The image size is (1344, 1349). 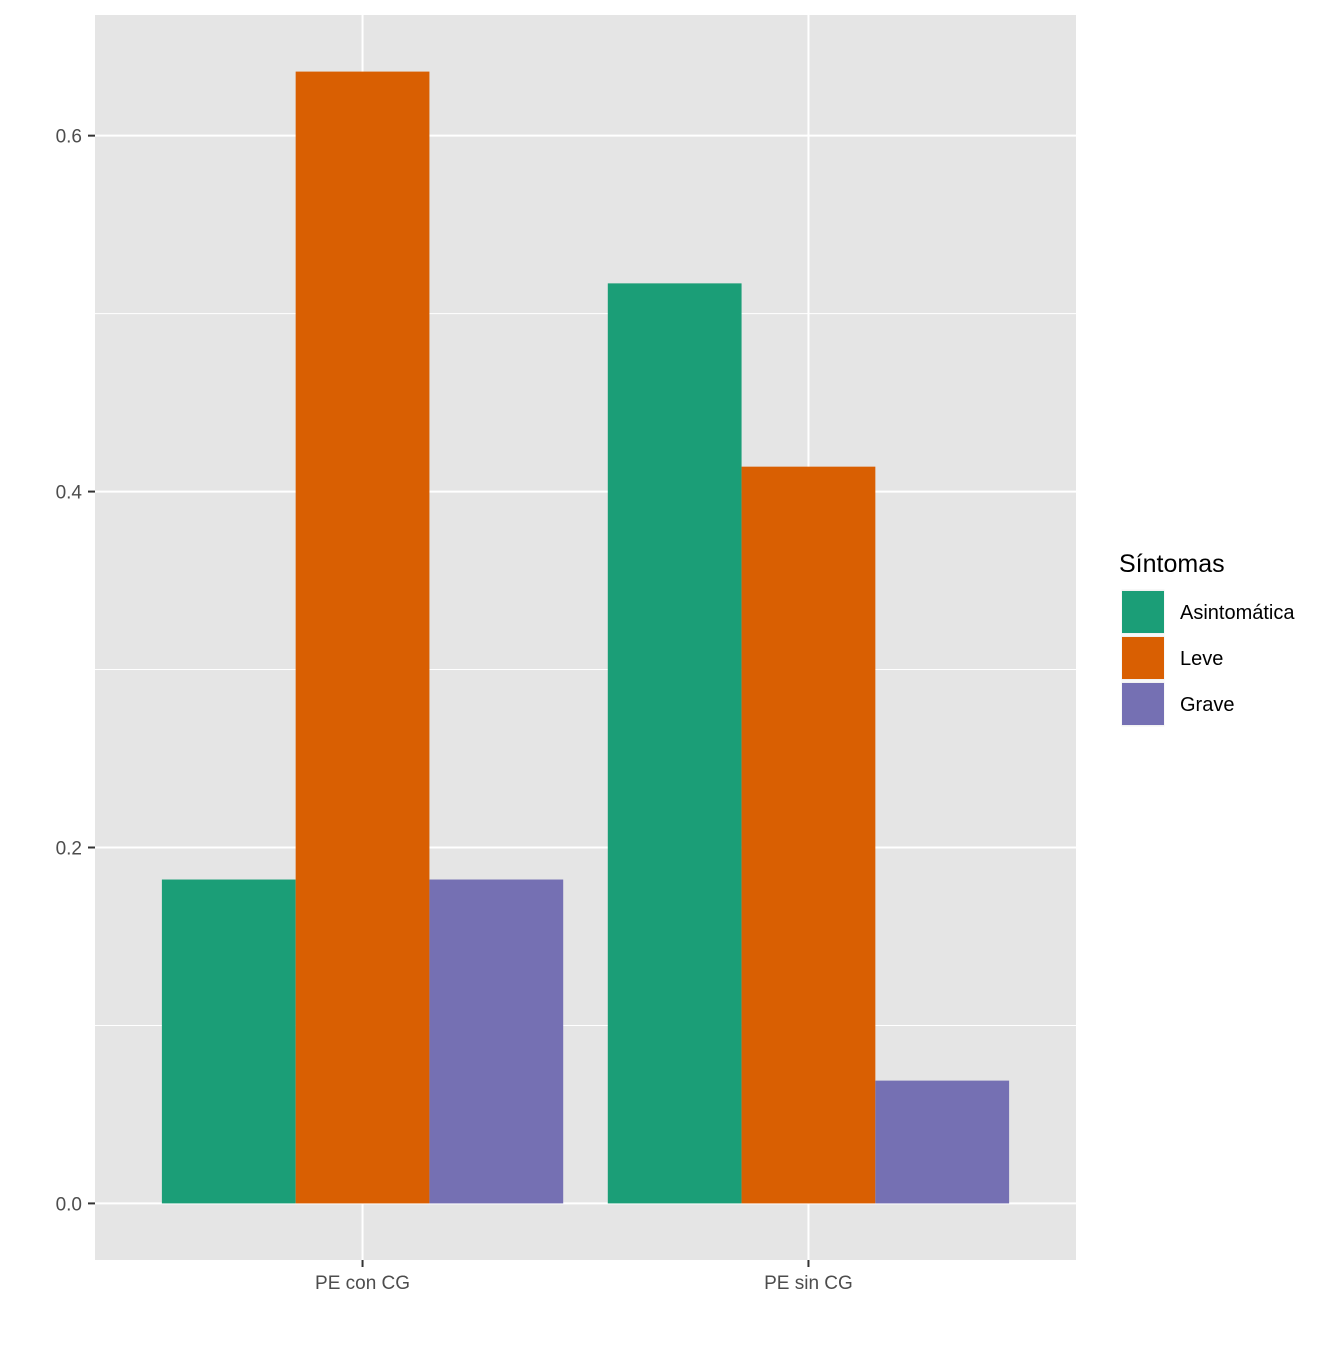 I want to click on bar-asintomática-0, so click(x=228, y=1041).